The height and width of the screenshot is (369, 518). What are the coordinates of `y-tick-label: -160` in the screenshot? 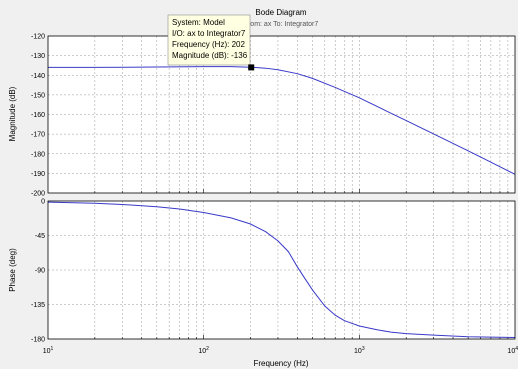 It's located at (38, 115).